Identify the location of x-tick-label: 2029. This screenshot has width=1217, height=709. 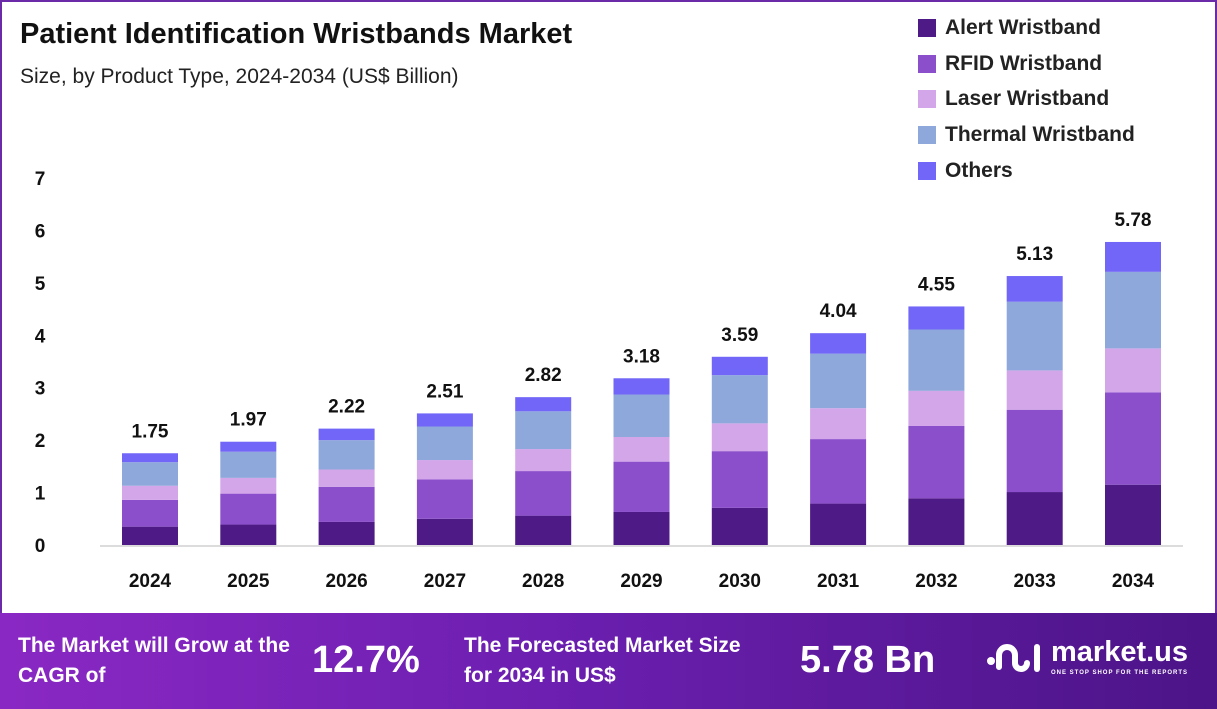
(641, 581).